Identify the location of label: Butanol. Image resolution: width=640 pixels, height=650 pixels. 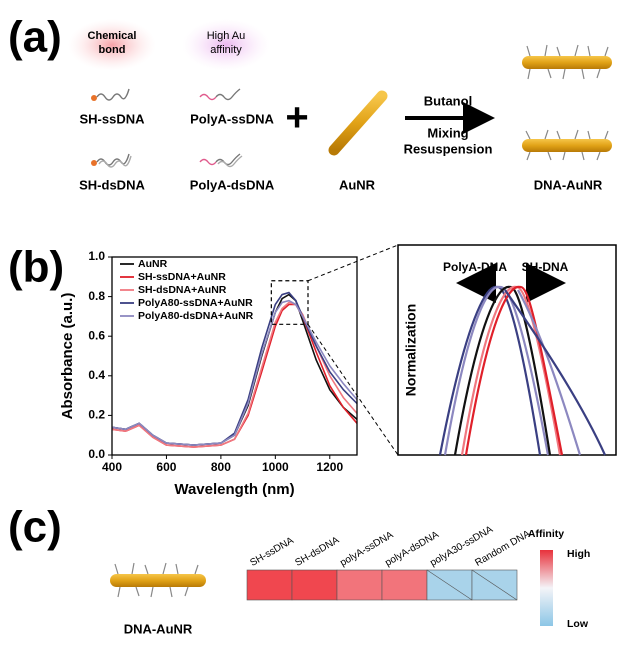
(448, 100).